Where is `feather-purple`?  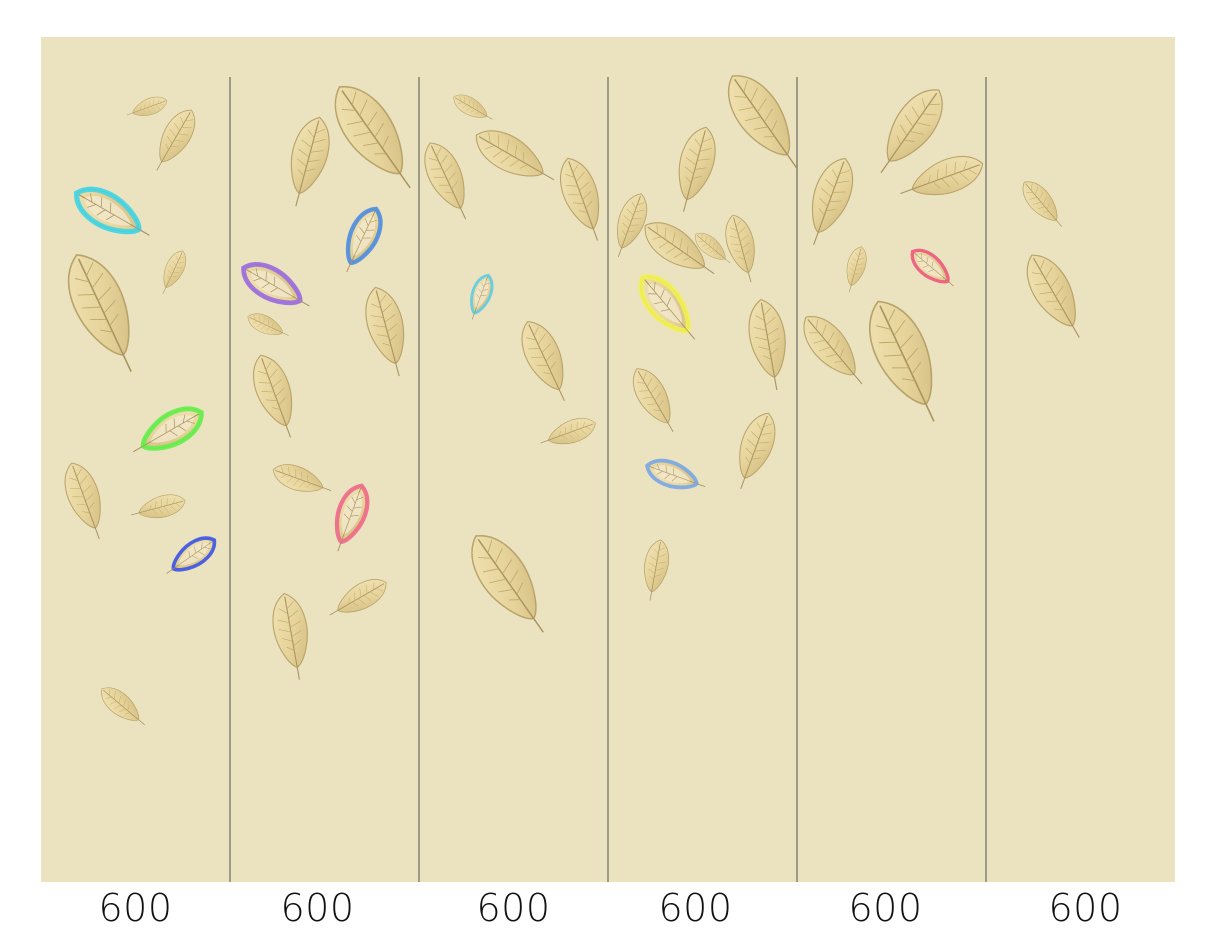
feather-purple is located at coordinates (276, 287).